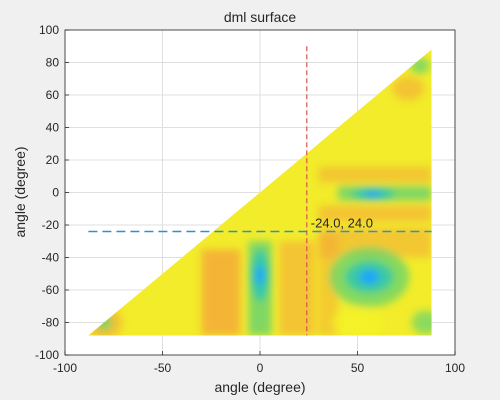 The height and width of the screenshot is (400, 500). I want to click on y-tick-label: -20, so click(51, 225).